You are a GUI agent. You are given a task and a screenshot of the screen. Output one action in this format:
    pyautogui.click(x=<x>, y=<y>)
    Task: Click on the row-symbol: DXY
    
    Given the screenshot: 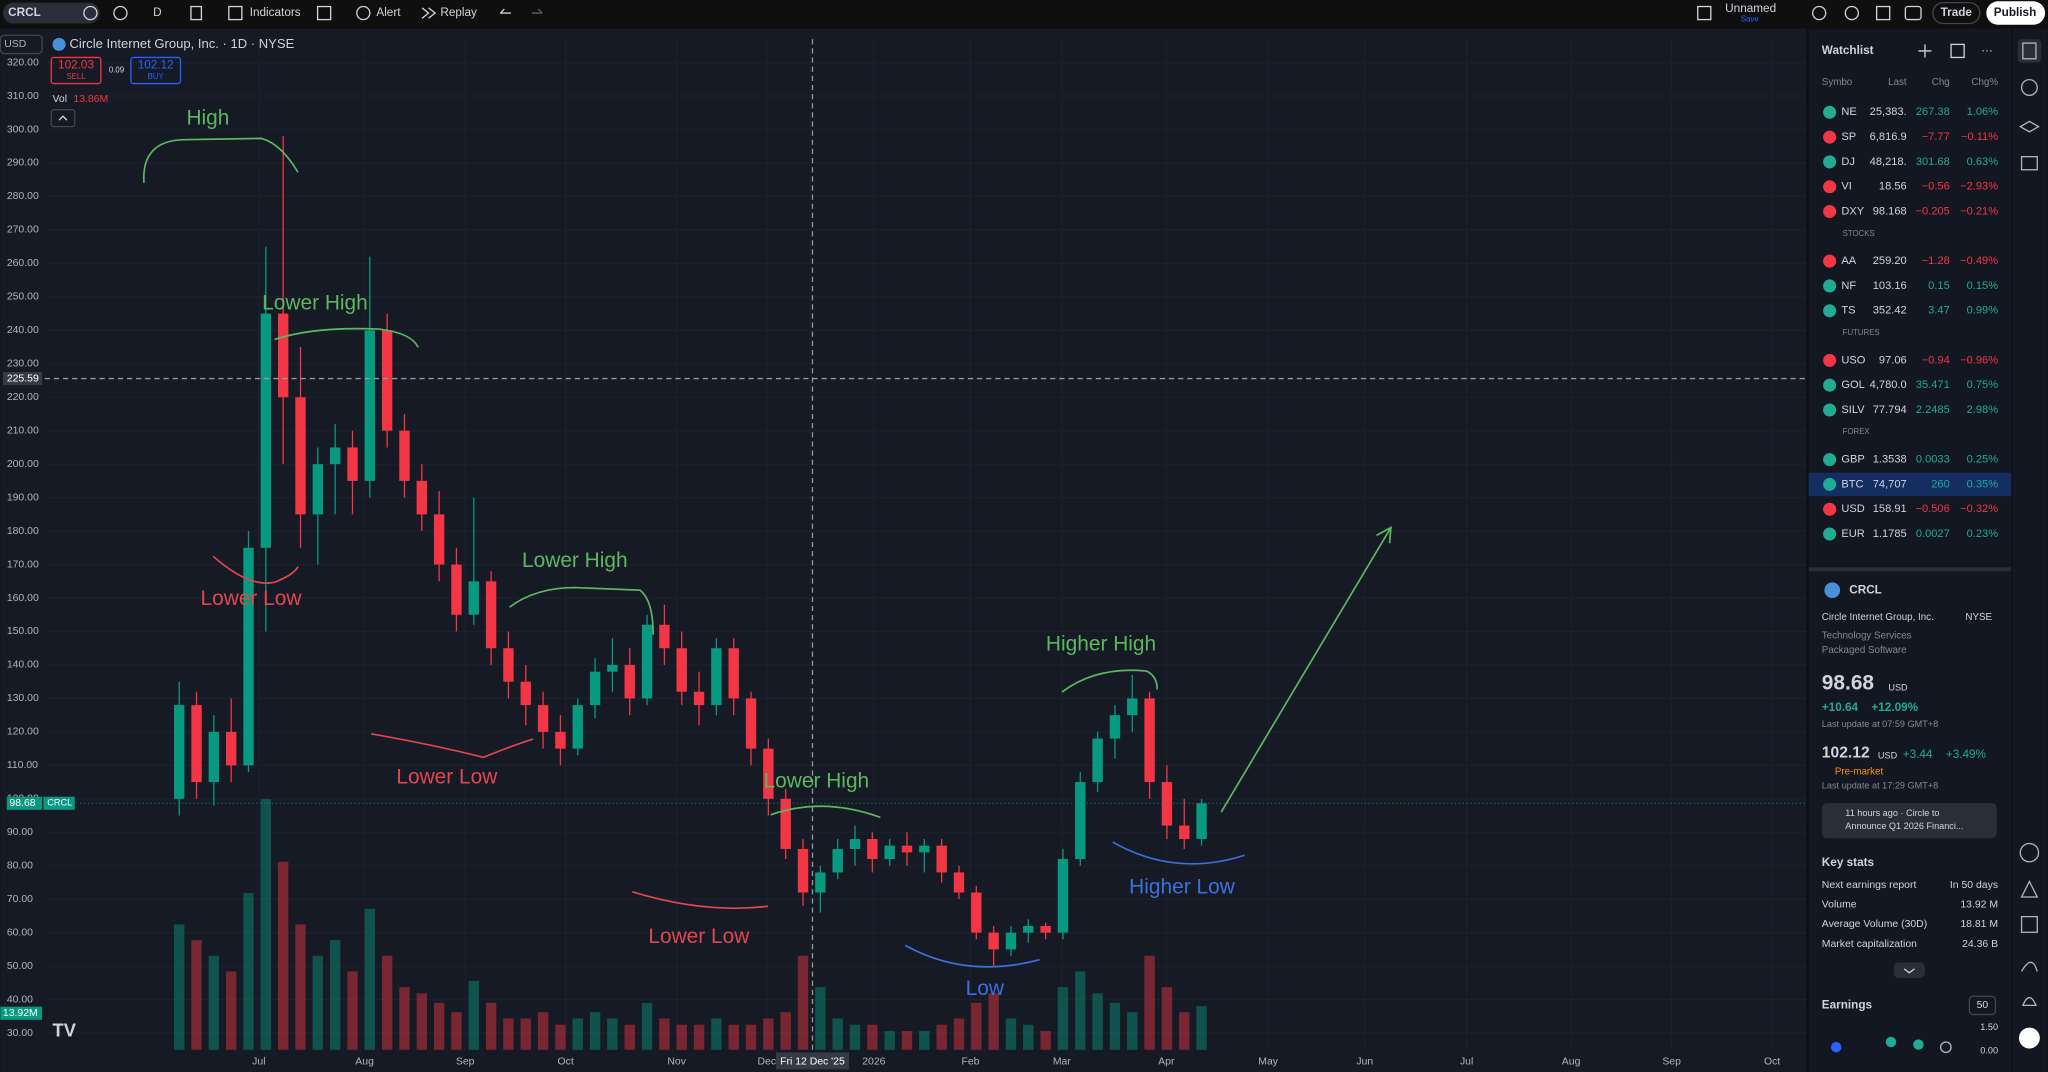 What is the action you would take?
    pyautogui.click(x=1852, y=211)
    